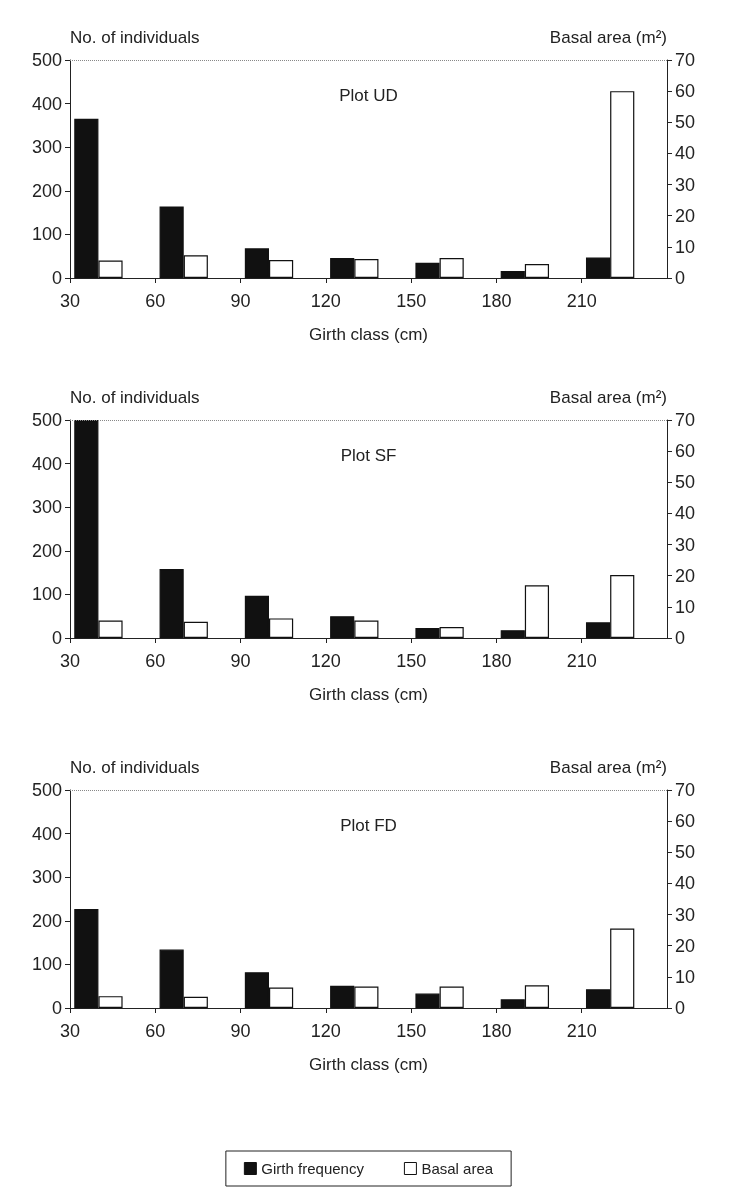  I want to click on text: Plot UD, so click(368, 95).